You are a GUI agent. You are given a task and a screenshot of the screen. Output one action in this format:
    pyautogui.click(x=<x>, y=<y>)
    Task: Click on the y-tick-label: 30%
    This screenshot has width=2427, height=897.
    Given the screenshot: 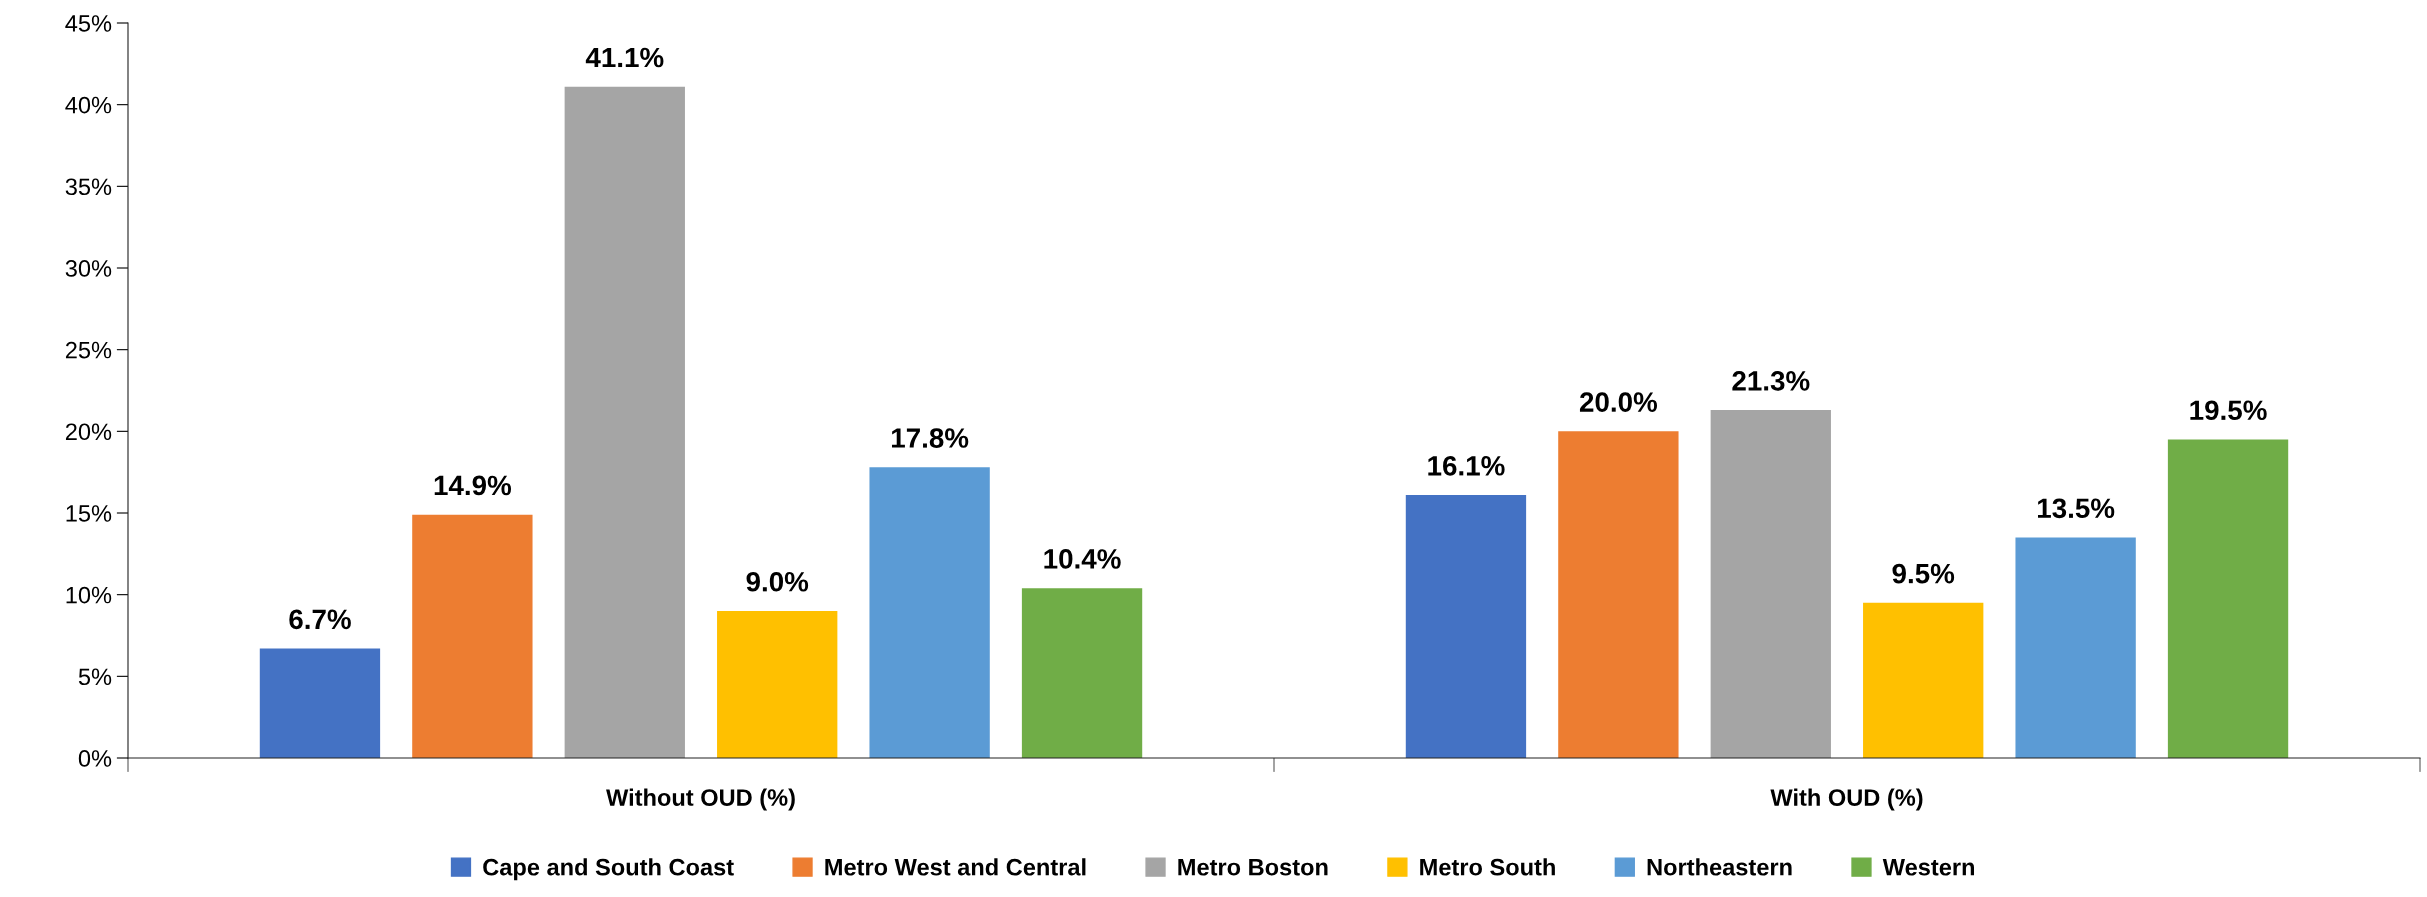 What is the action you would take?
    pyautogui.click(x=88, y=268)
    